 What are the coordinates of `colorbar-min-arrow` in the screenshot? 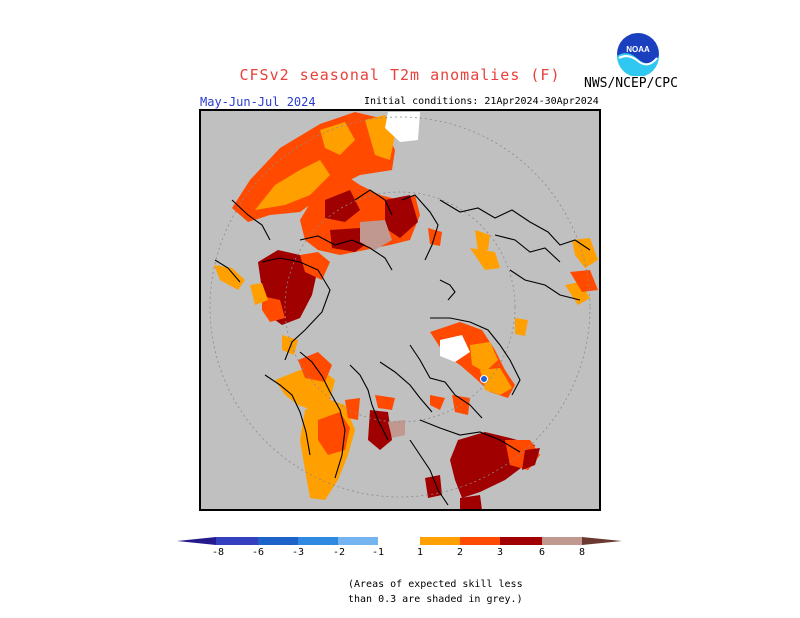 It's located at (196, 541).